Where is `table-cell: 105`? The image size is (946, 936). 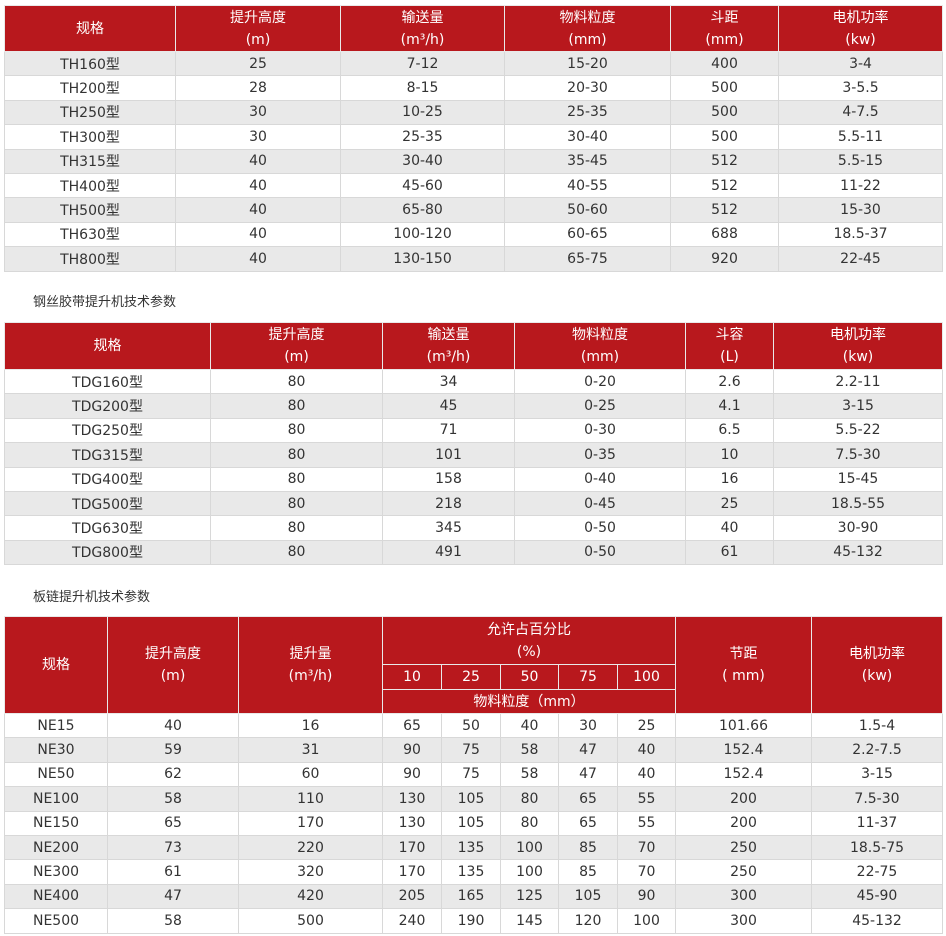 table-cell: 105 is located at coordinates (471, 799).